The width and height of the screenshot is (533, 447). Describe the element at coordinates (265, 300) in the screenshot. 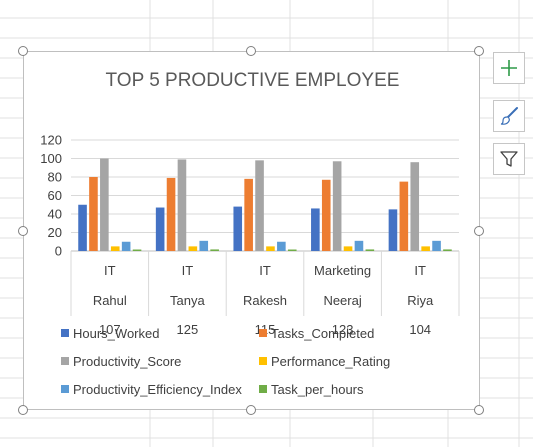

I see `category-label-name: Rakesh` at that location.